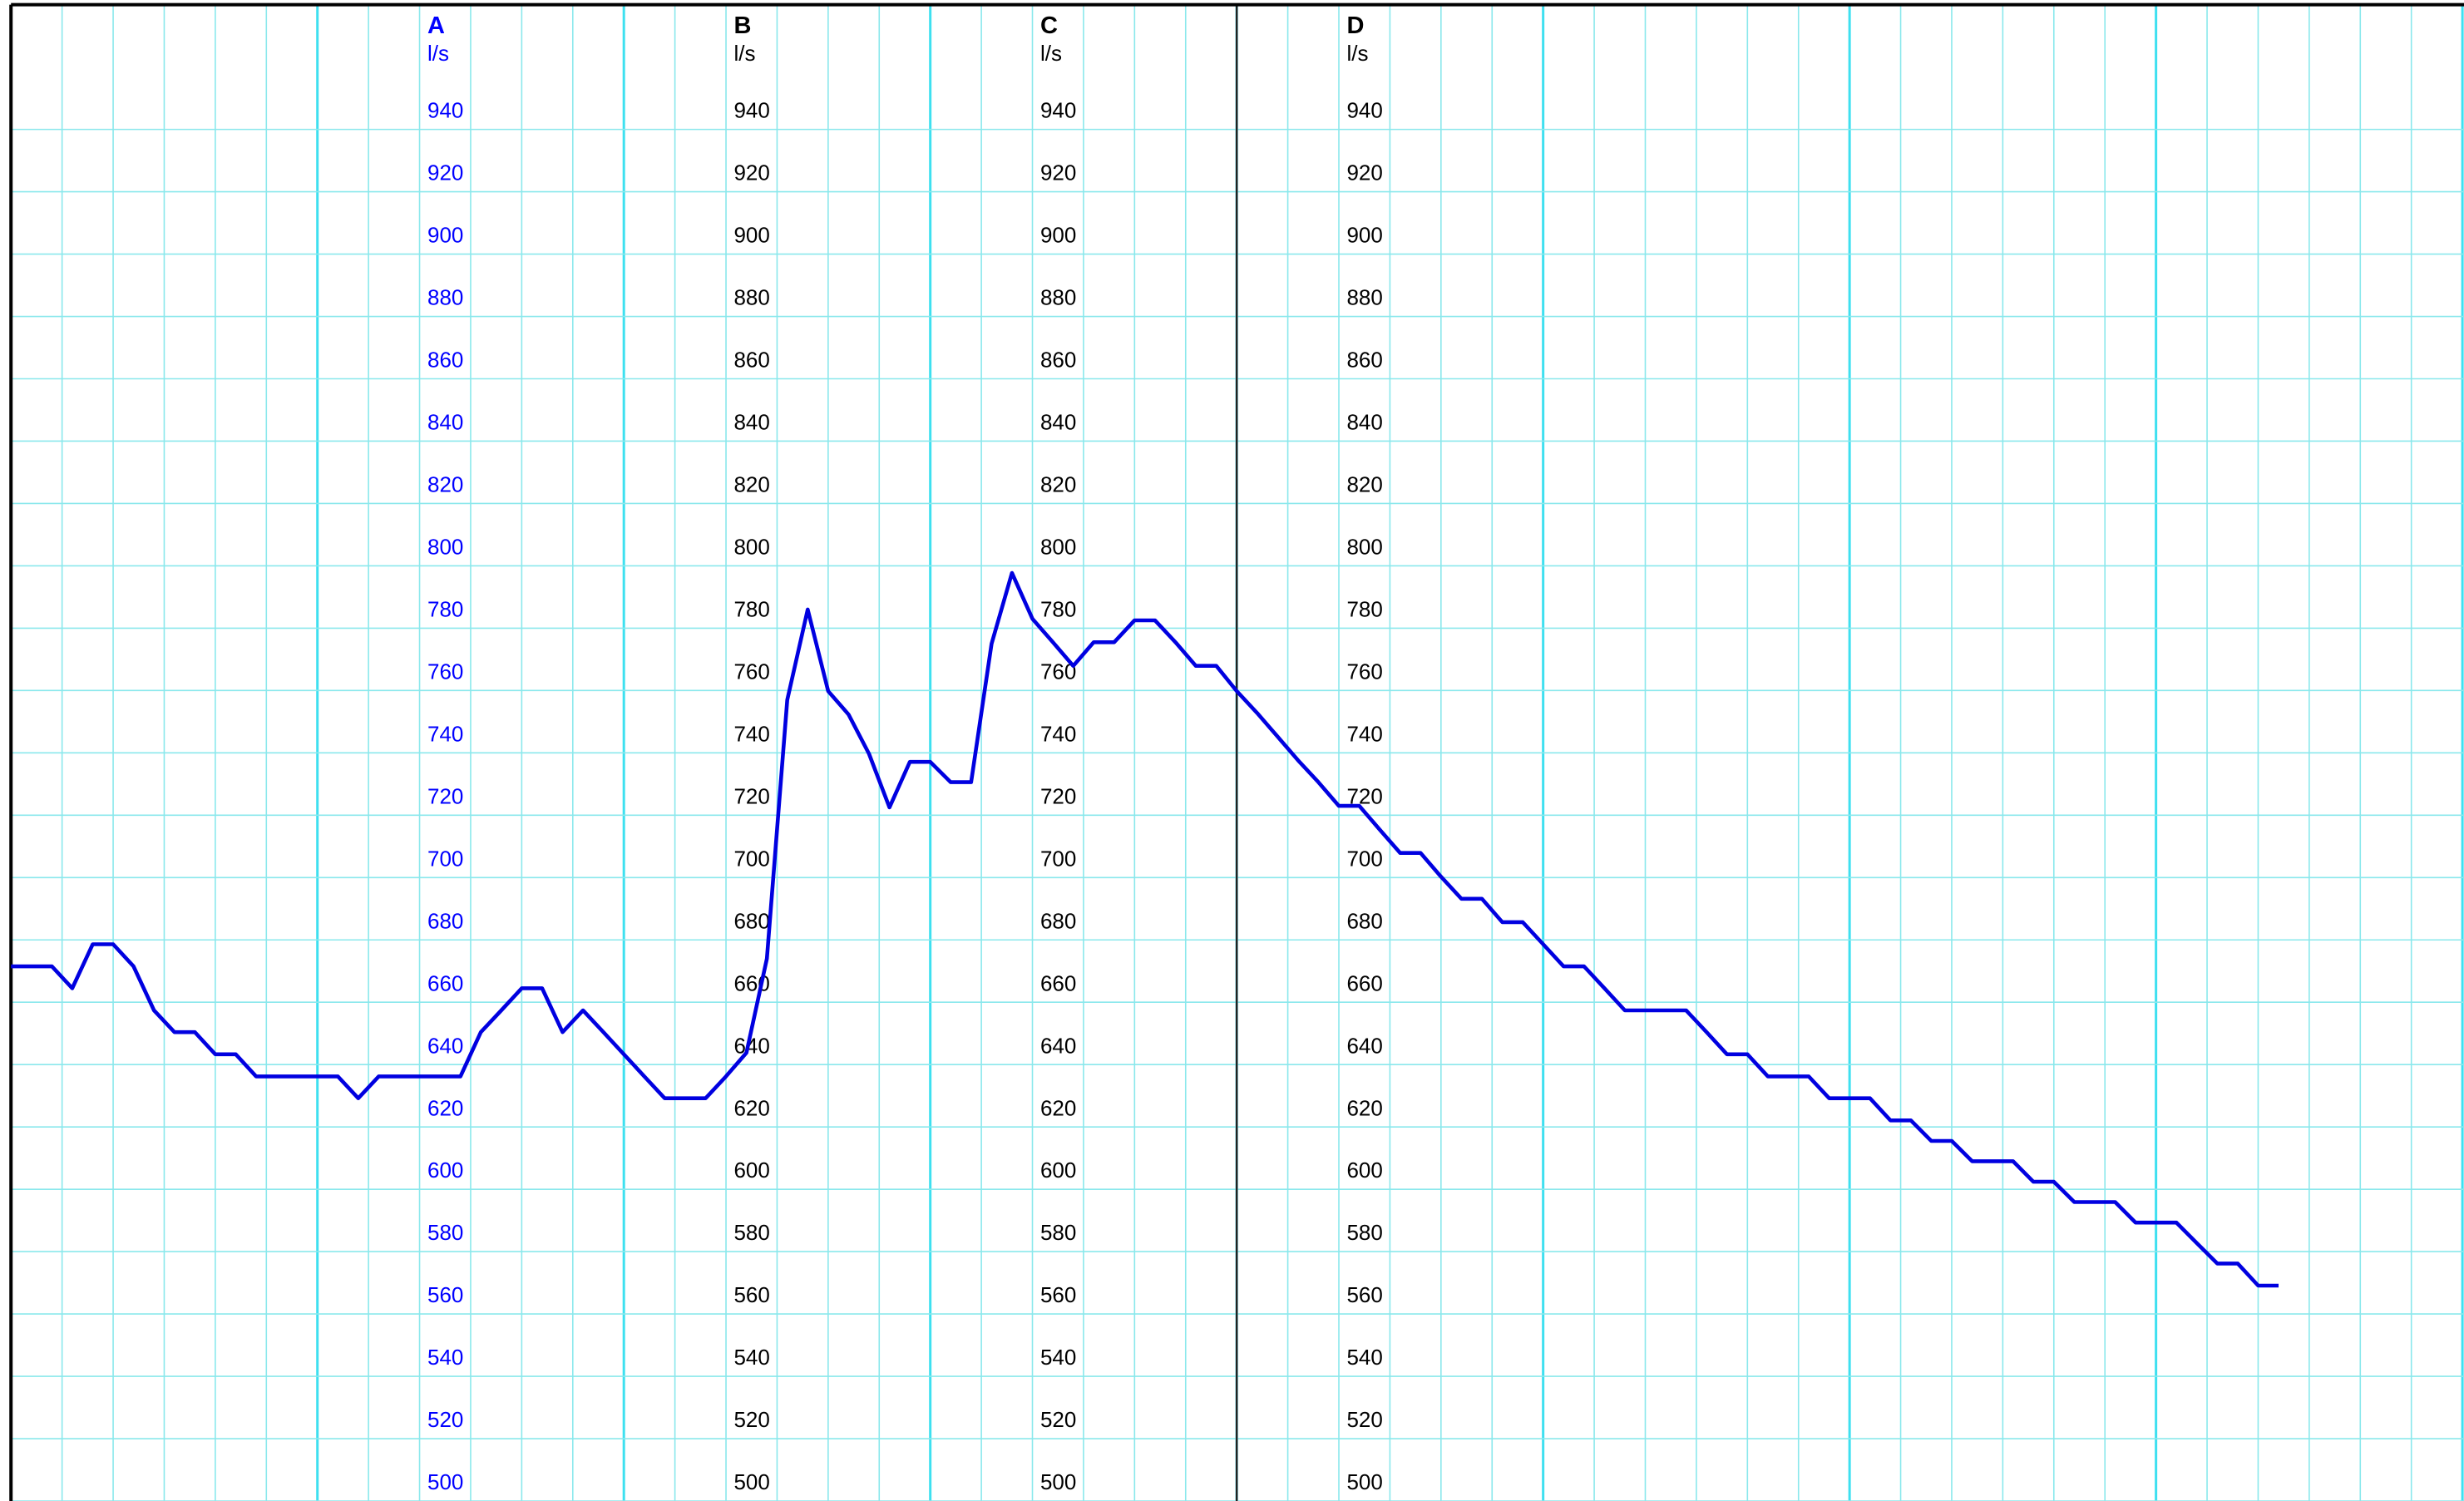  What do you see at coordinates (742, 25) in the screenshot?
I see `axis-name: B` at bounding box center [742, 25].